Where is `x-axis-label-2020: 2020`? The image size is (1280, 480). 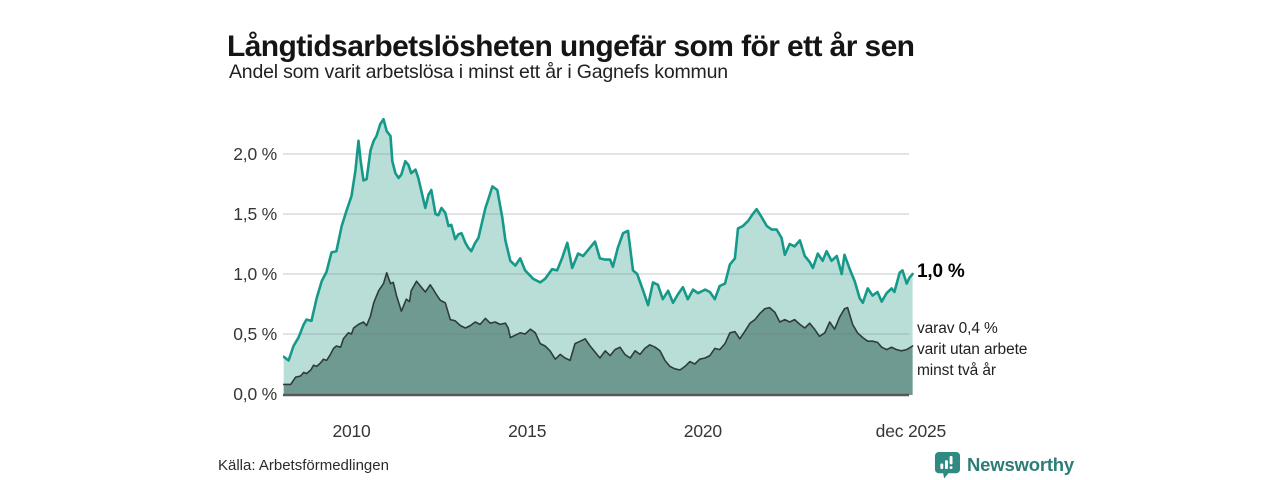
x-axis-label-2020: 2020 is located at coordinates (702, 431).